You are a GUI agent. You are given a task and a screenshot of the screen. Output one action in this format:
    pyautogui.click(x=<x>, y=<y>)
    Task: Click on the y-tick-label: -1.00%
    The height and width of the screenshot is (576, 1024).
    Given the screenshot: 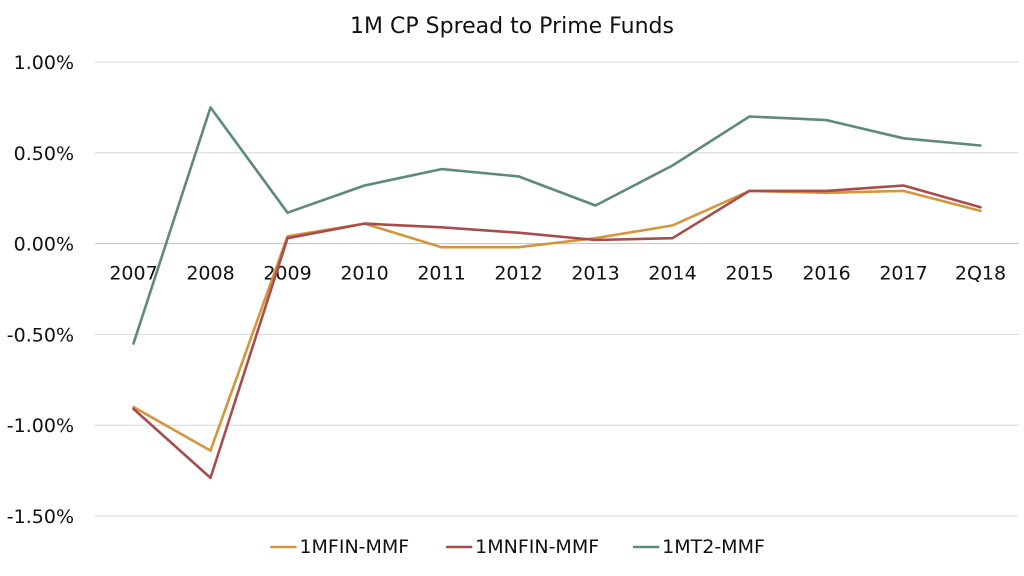 What is the action you would take?
    pyautogui.click(x=40, y=426)
    